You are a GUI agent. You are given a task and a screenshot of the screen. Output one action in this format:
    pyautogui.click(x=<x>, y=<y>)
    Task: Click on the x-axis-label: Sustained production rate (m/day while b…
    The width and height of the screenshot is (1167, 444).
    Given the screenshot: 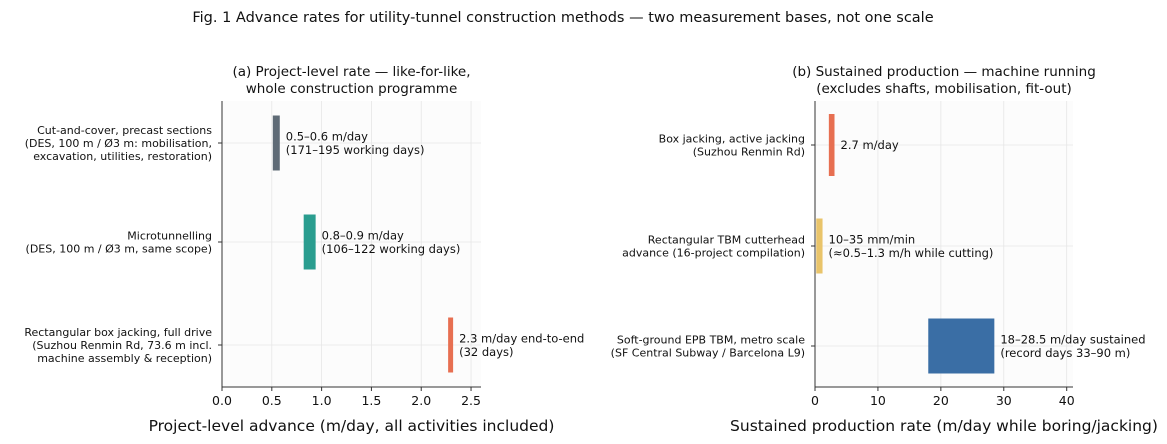 What is the action you would take?
    pyautogui.click(x=944, y=426)
    